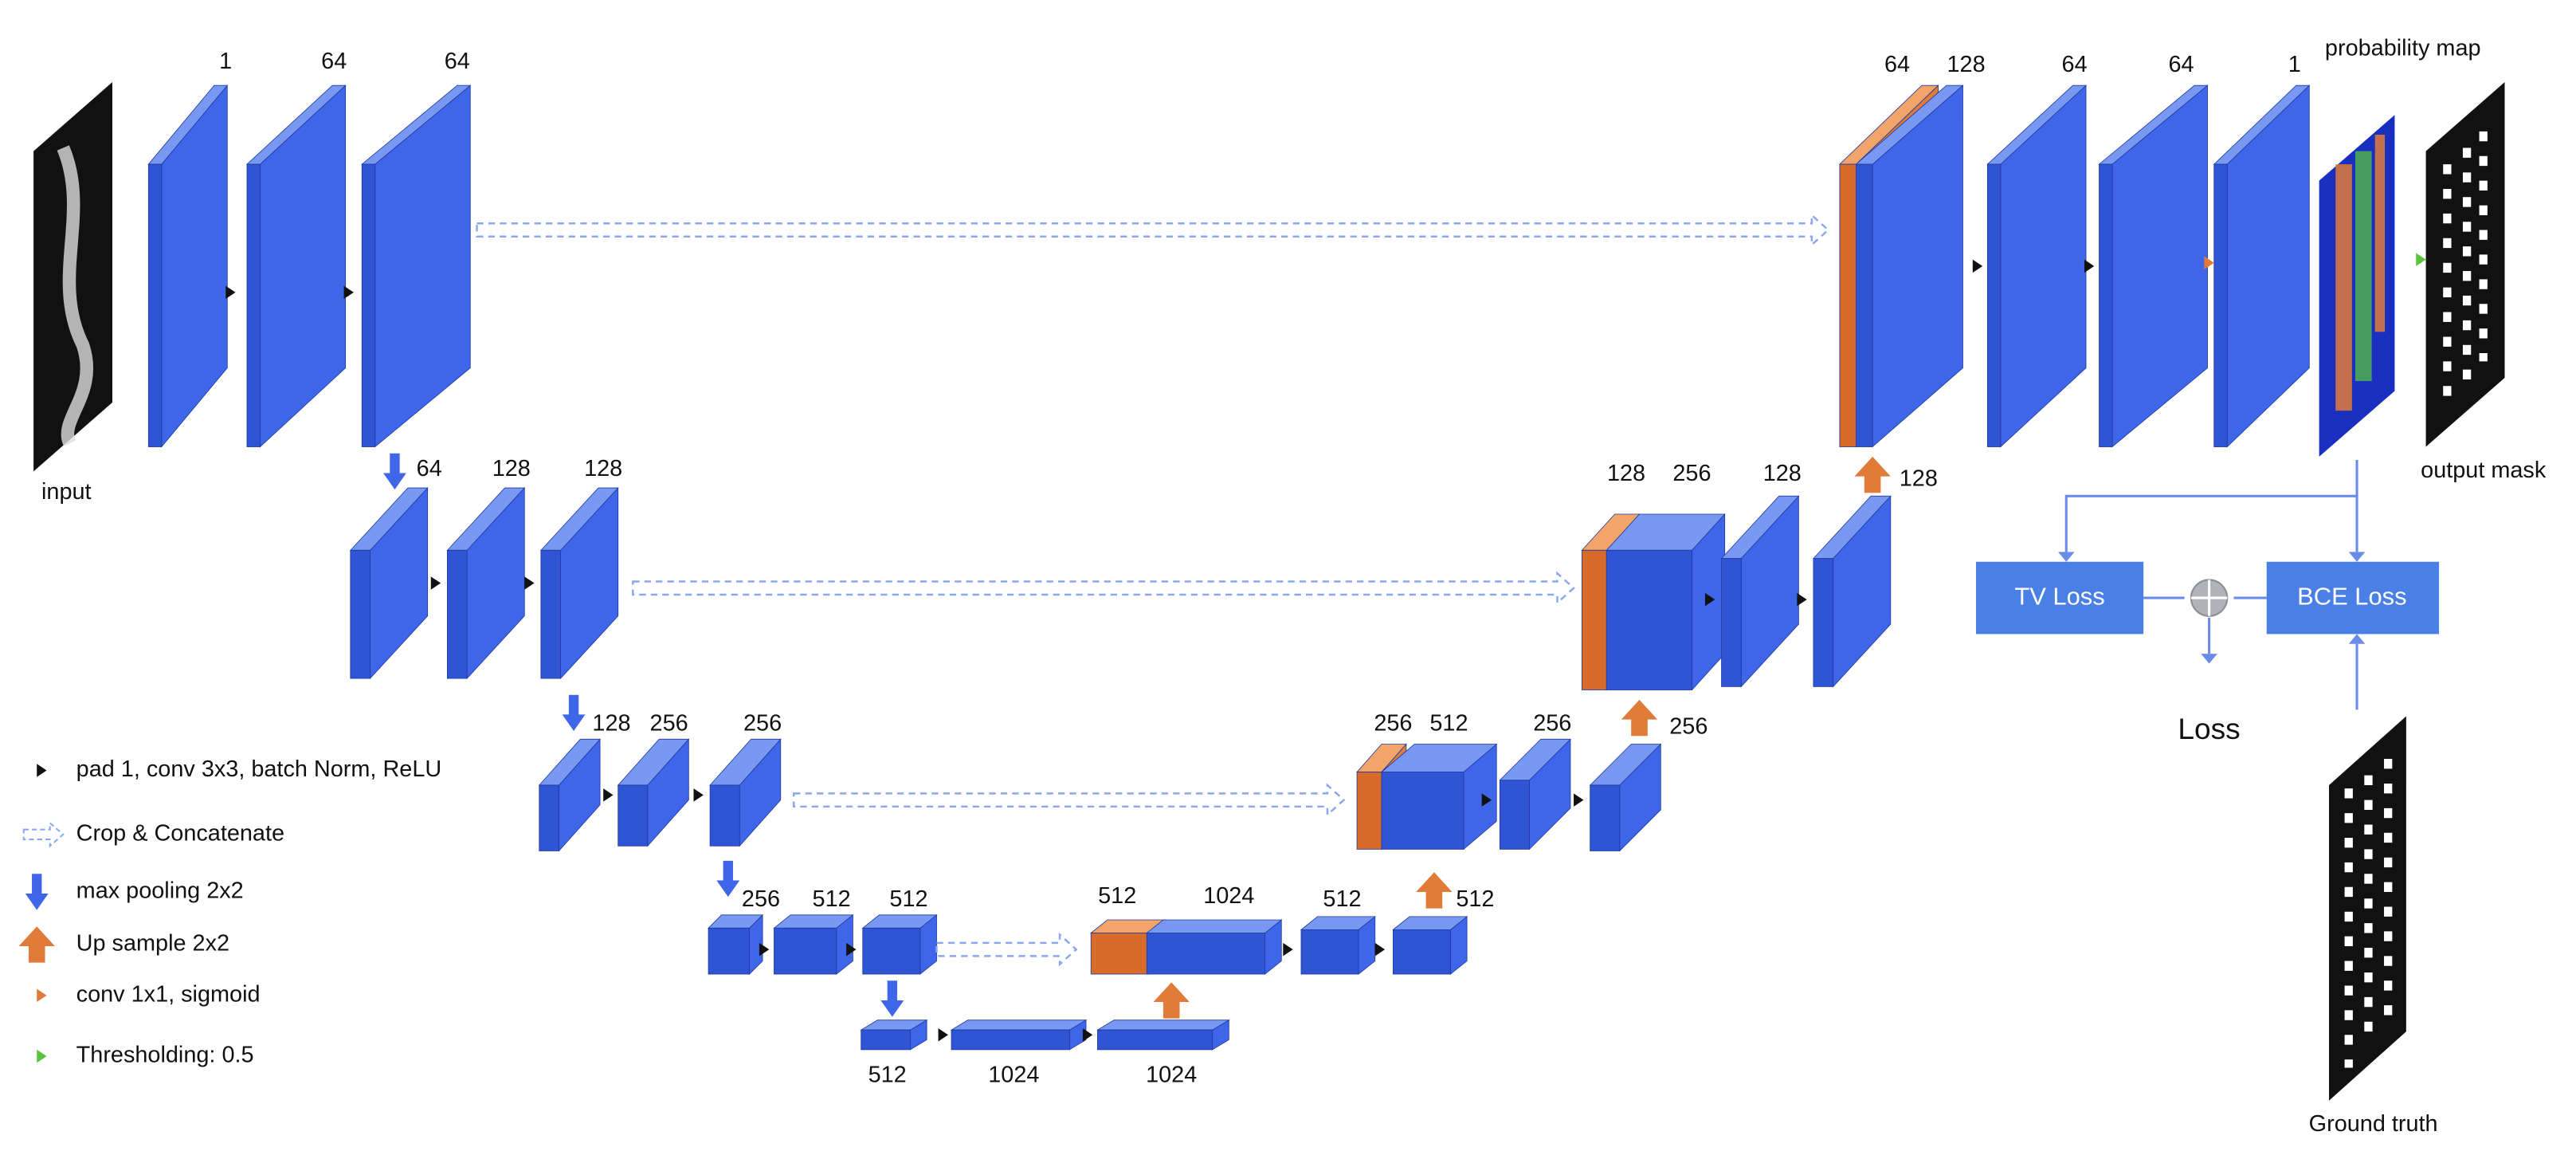  What do you see at coordinates (2374, 1124) in the screenshot?
I see `ground-truth-label: Ground truth` at bounding box center [2374, 1124].